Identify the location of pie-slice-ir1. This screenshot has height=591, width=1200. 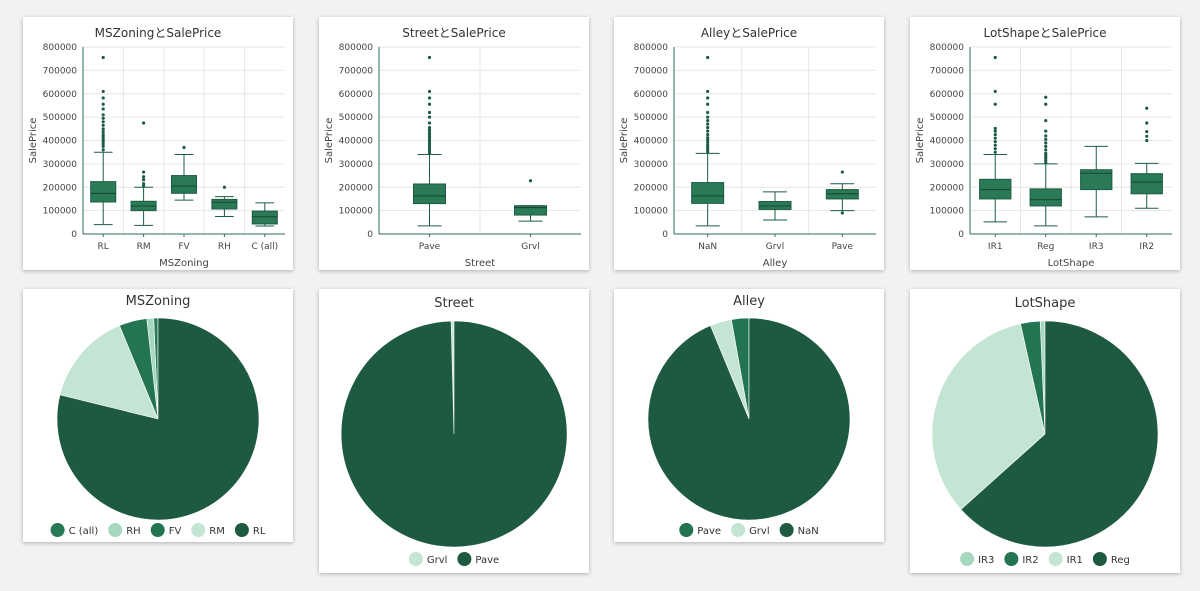
(988, 416).